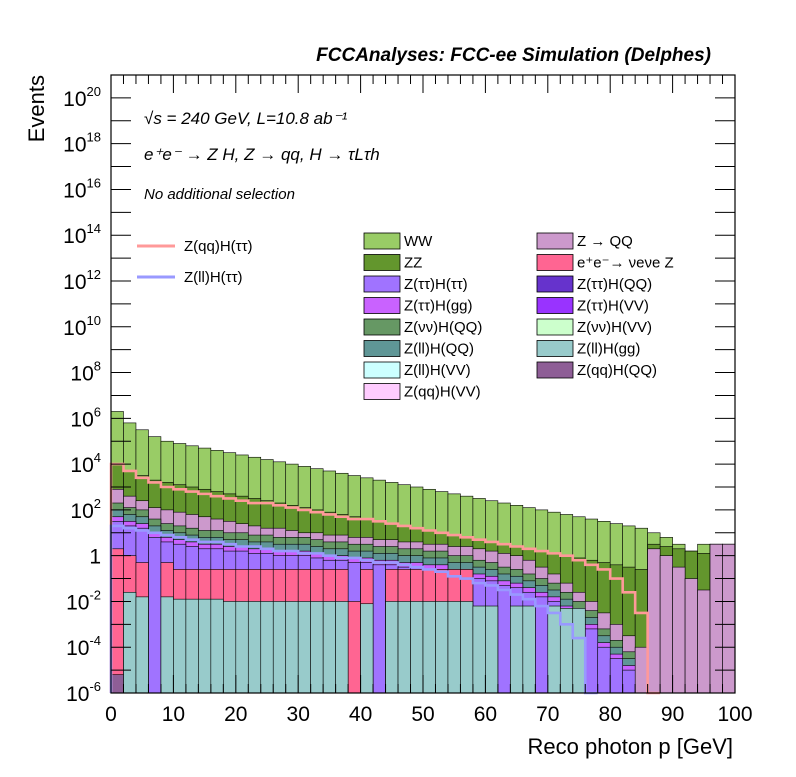 The image size is (796, 777). I want to click on y-tick-label: 10¹⁰, so click(82, 326).